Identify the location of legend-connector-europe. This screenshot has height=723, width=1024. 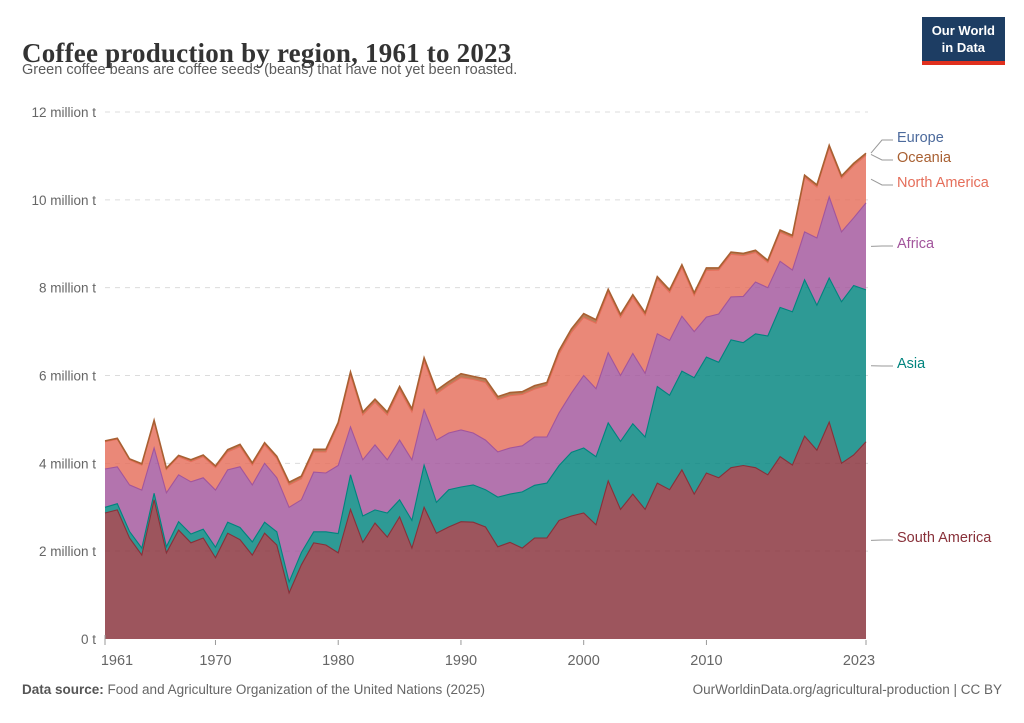
(881, 146).